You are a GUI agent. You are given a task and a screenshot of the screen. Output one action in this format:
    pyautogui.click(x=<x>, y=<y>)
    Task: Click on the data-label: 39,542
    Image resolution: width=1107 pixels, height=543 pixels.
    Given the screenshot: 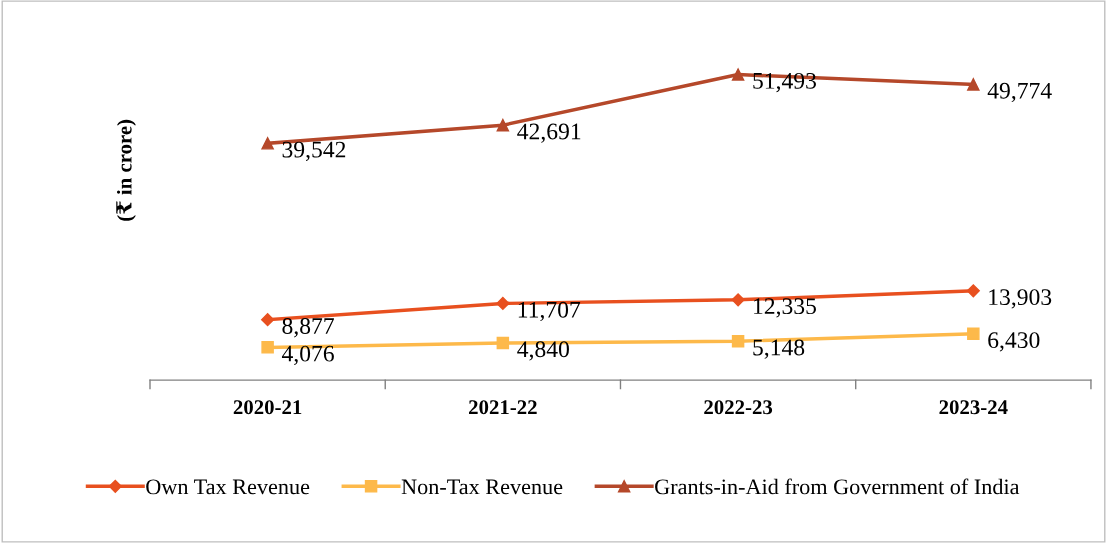 What is the action you would take?
    pyautogui.click(x=314, y=151)
    